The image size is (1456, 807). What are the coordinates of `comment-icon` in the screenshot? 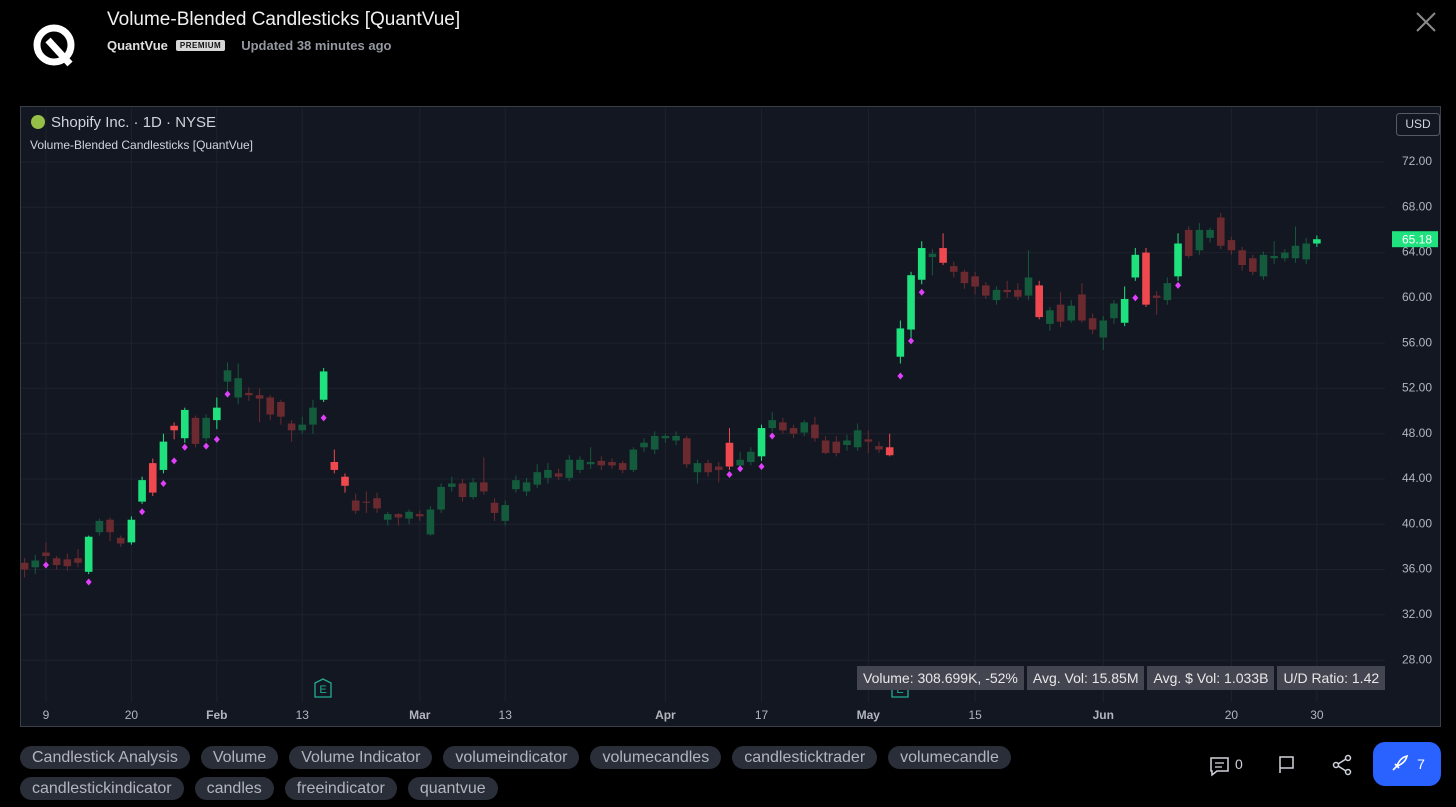 It's located at (1219, 767).